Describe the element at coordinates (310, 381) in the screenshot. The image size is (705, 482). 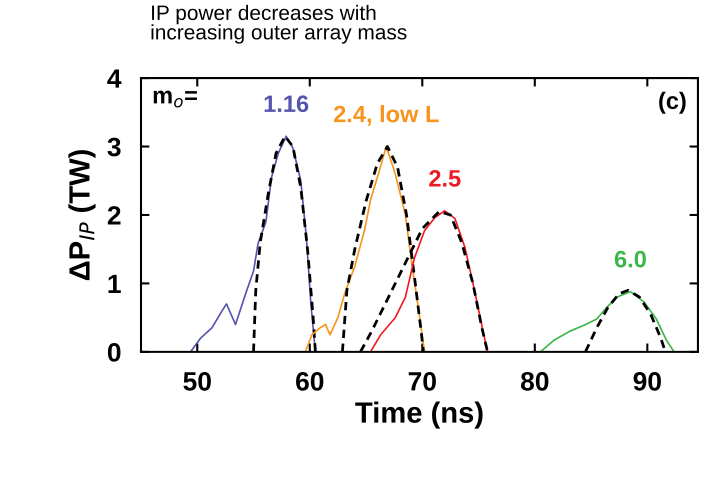
I see `x-tick-label: 60` at that location.